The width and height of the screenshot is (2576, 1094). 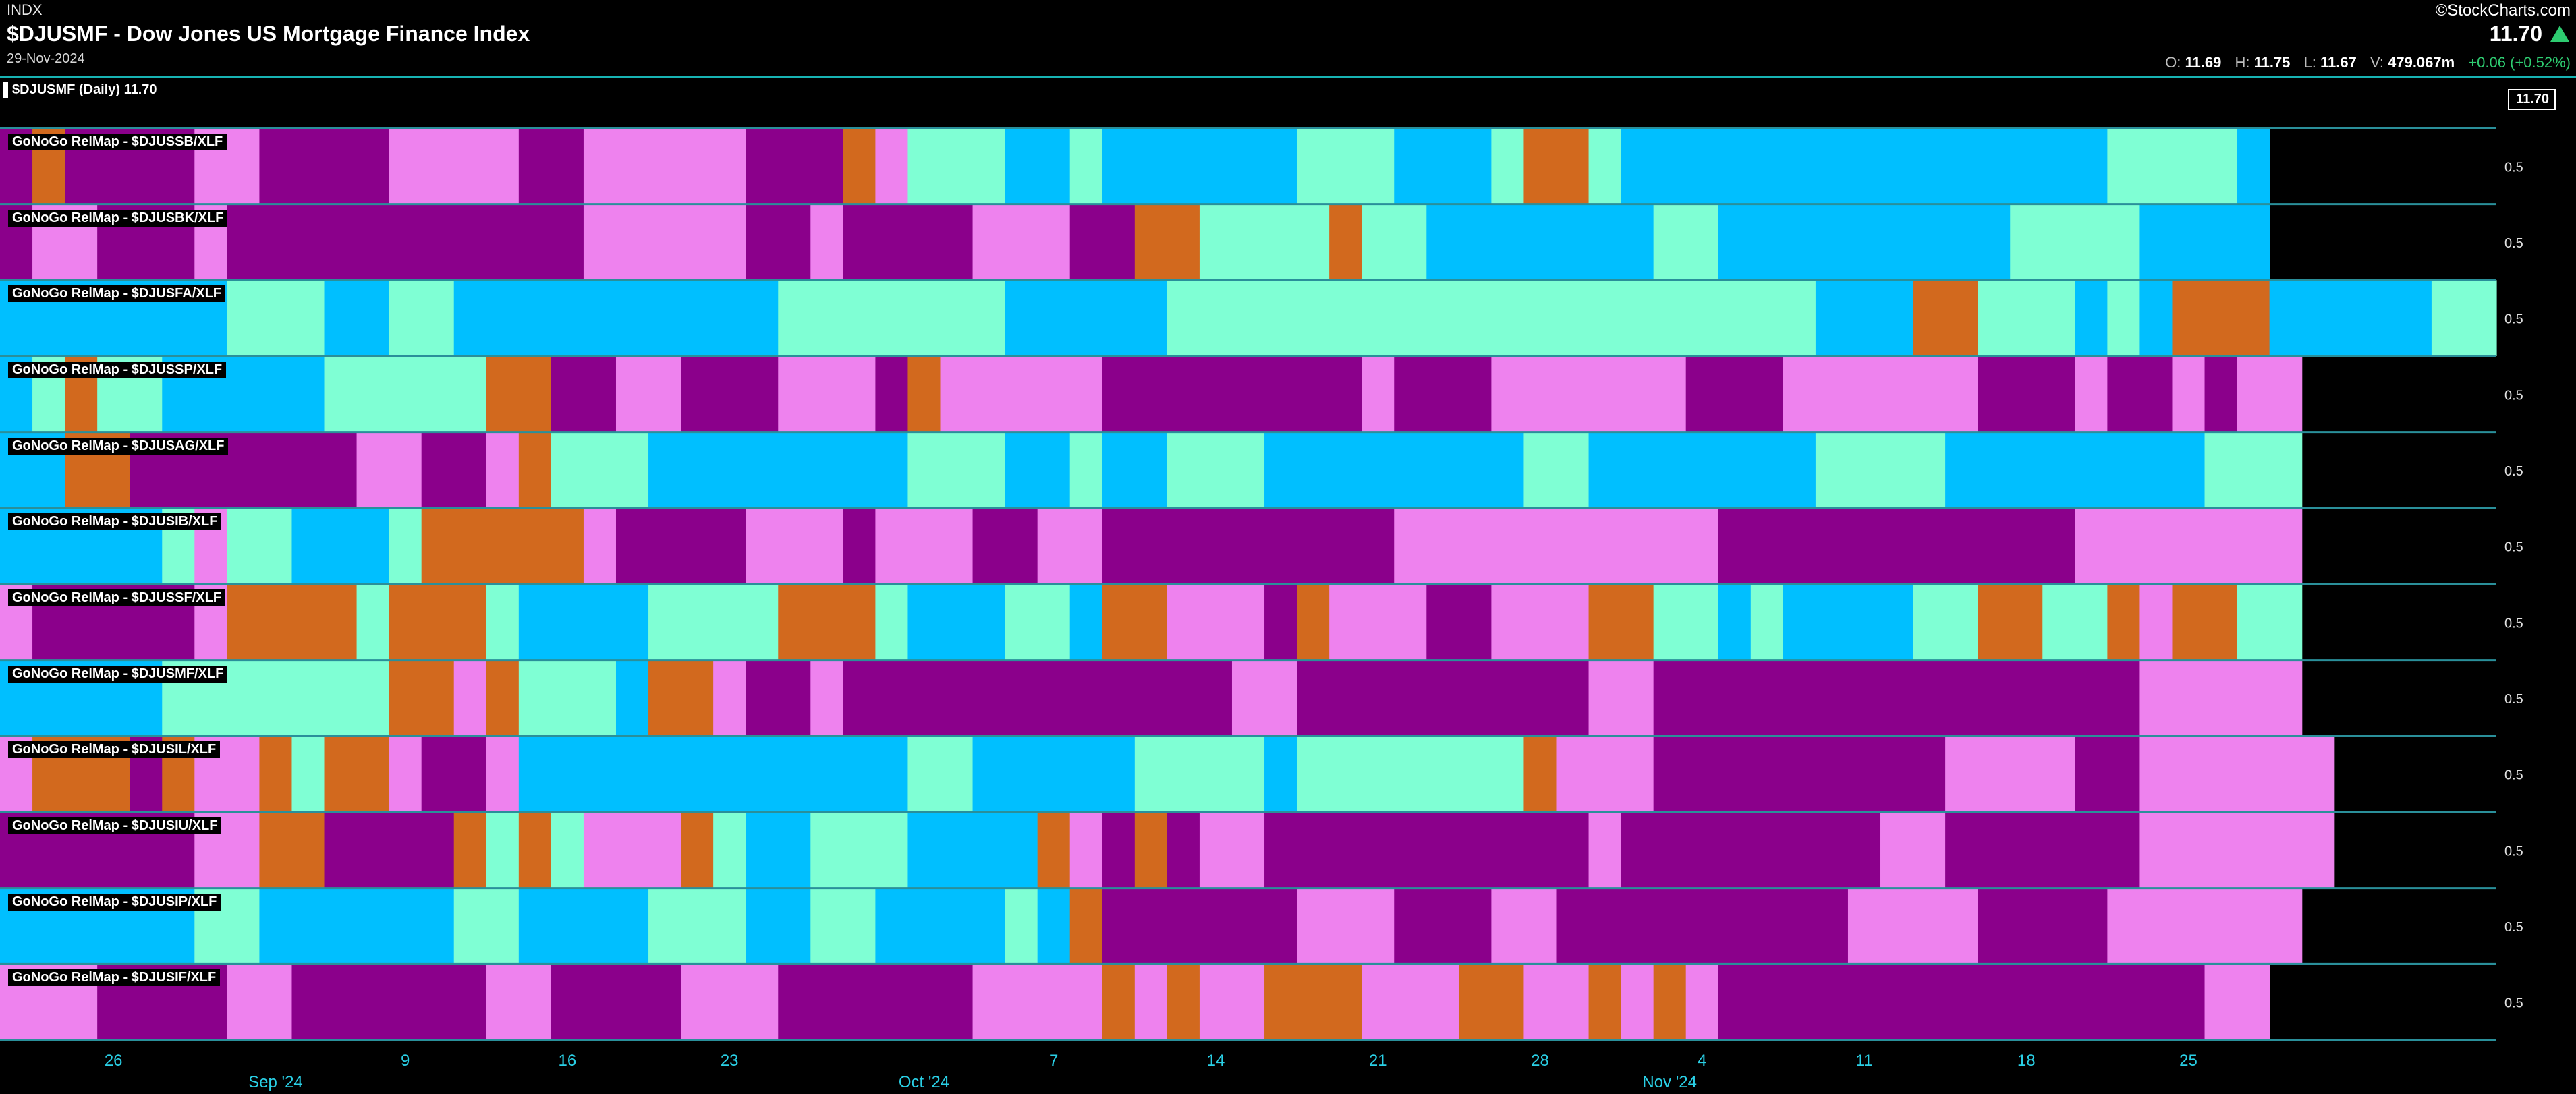 I want to click on brand-label: ©StockCharts.com, so click(x=2503, y=10).